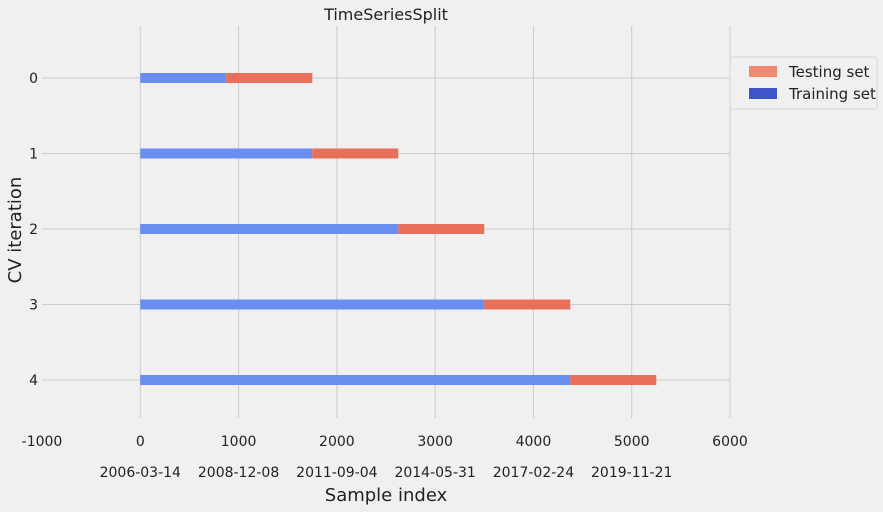  I want to click on date-tick-label: 2011-09-04, so click(336, 473).